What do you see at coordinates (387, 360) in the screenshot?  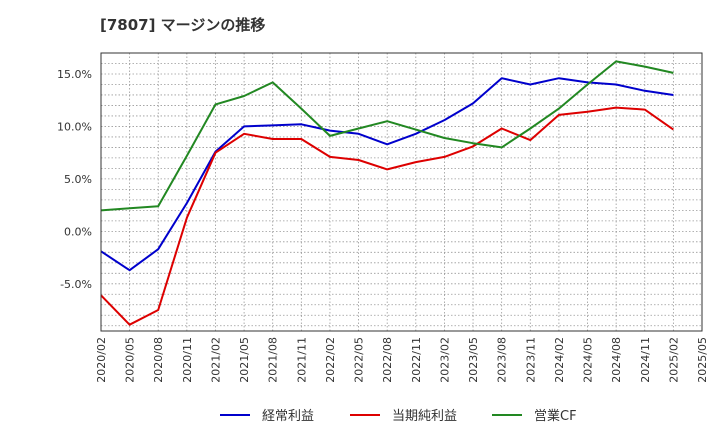 I see `x-tick-label: 2022/08` at bounding box center [387, 360].